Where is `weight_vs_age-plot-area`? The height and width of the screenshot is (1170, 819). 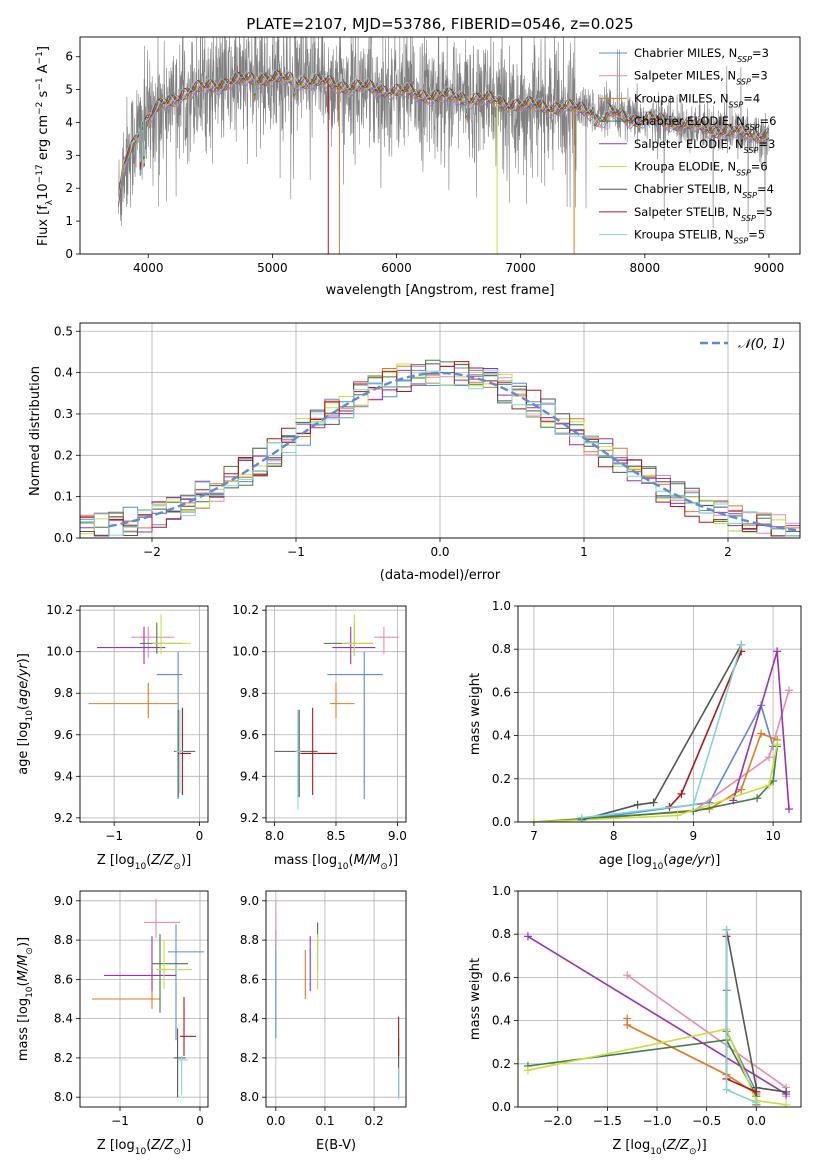 weight_vs_age-plot-area is located at coordinates (661, 731).